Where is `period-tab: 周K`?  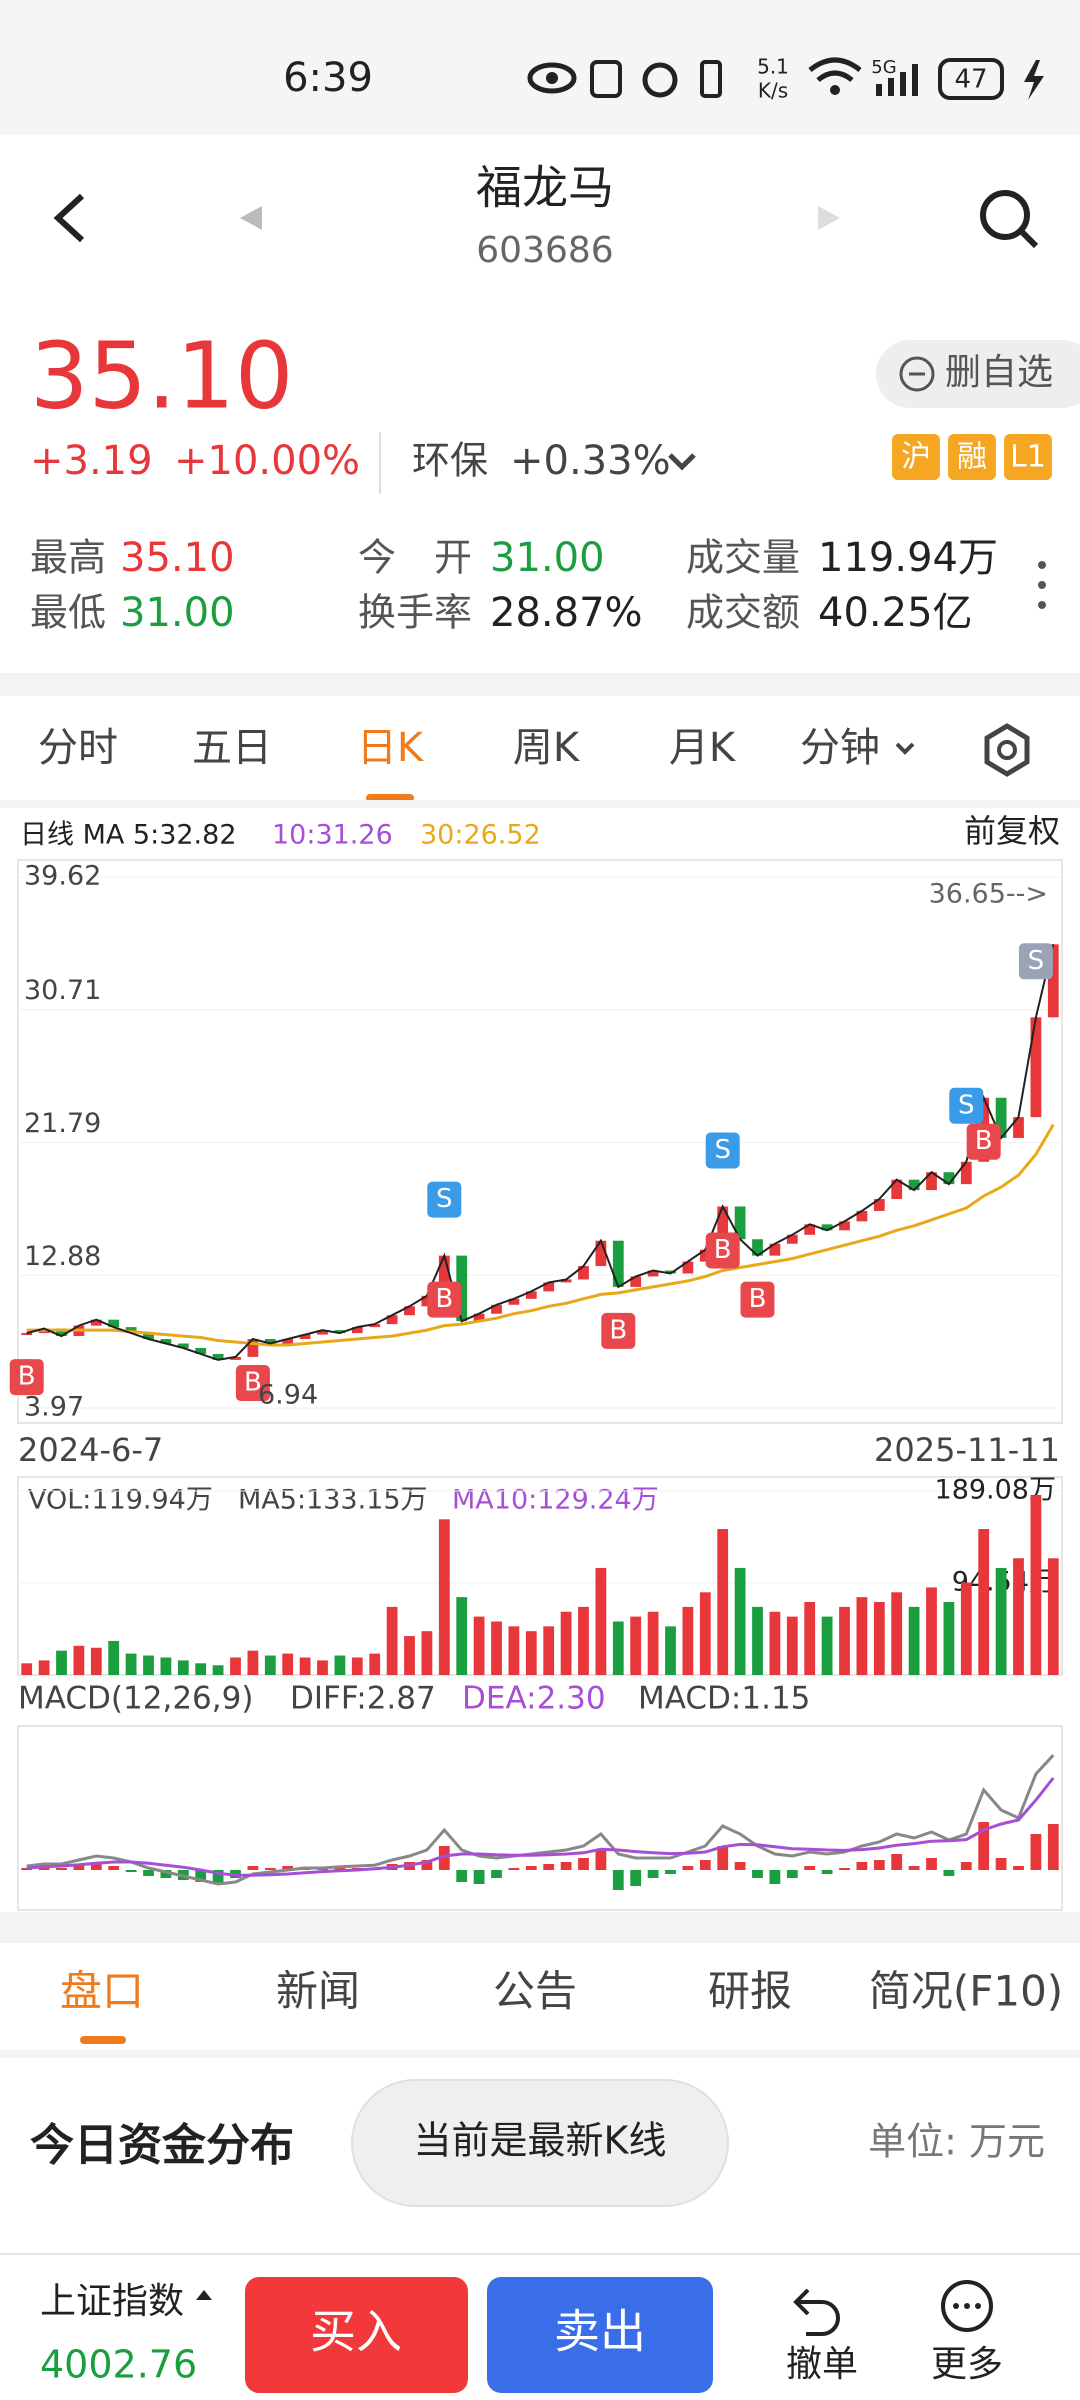 period-tab: 周K is located at coordinates (547, 748).